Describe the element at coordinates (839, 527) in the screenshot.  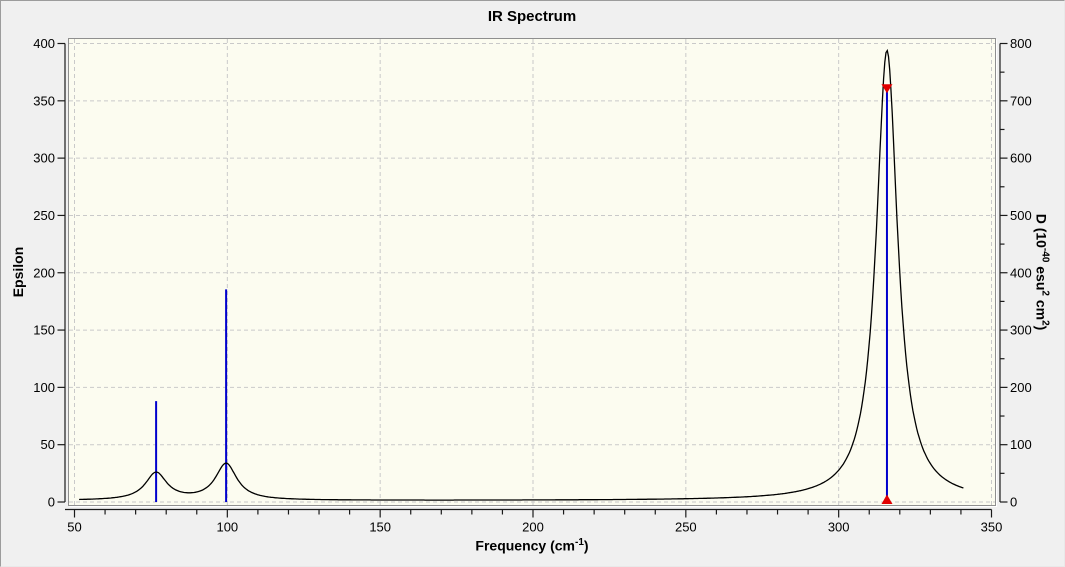
I see `x-axis-tick-label: 300` at that location.